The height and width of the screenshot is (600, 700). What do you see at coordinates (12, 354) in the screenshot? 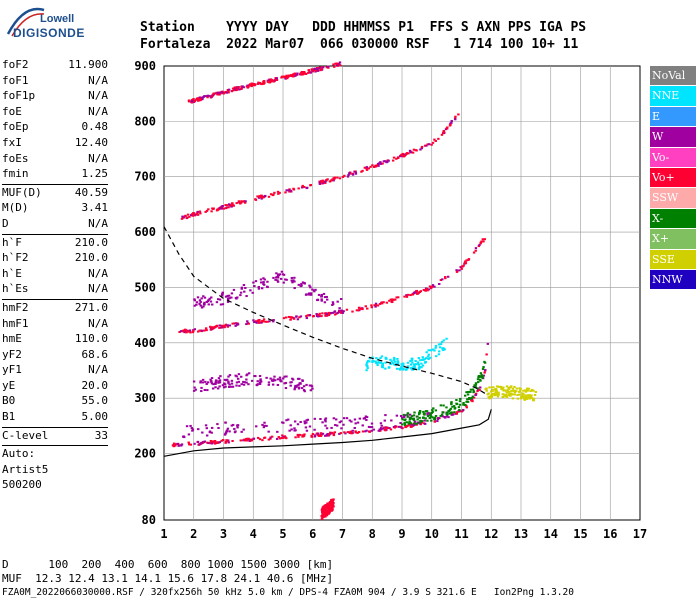
I see `param-name: yF2` at bounding box center [12, 354].